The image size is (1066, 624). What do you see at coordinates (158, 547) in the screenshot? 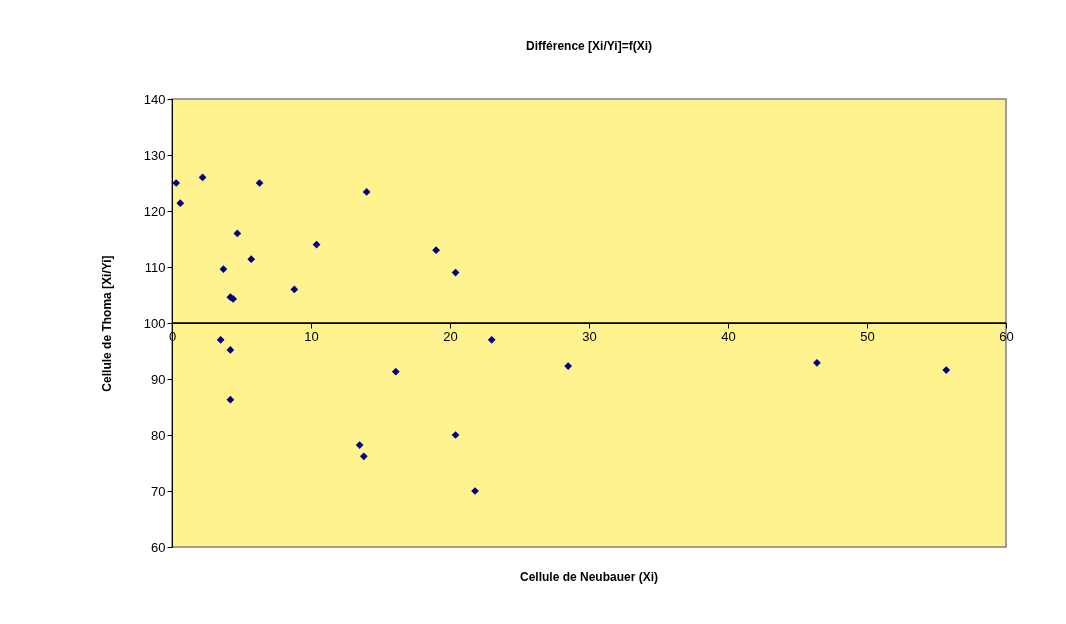
I see `y-tick-label: 60` at bounding box center [158, 547].